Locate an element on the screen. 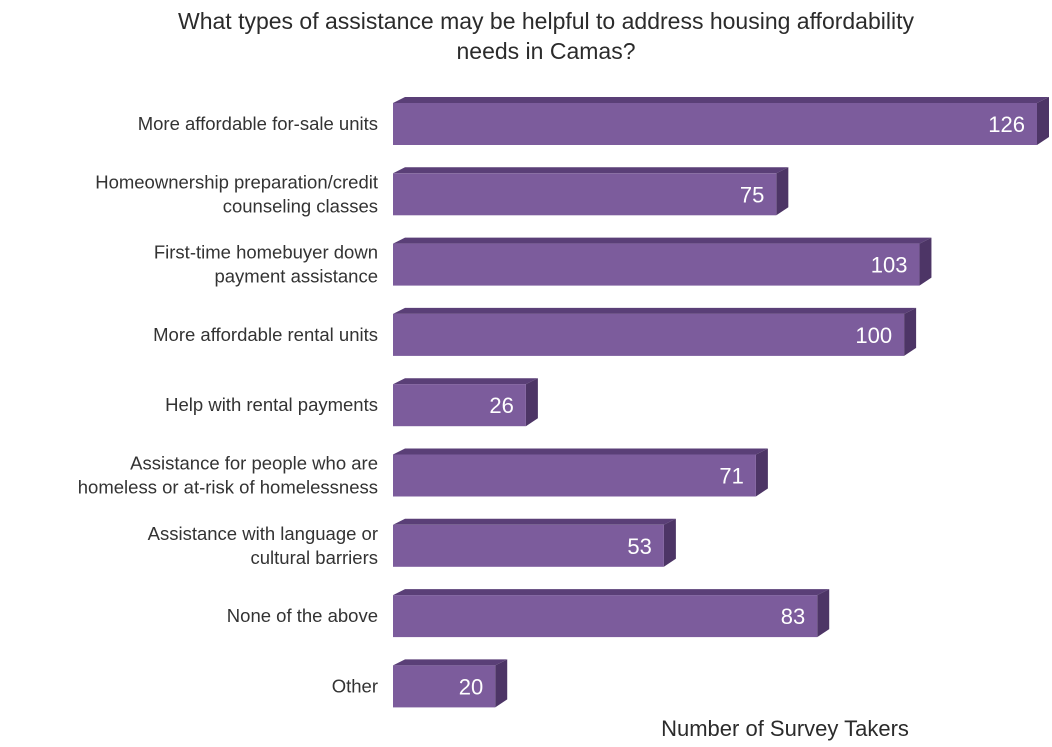 This screenshot has width=1052, height=747. bar-group: 20 is located at coordinates (450, 683).